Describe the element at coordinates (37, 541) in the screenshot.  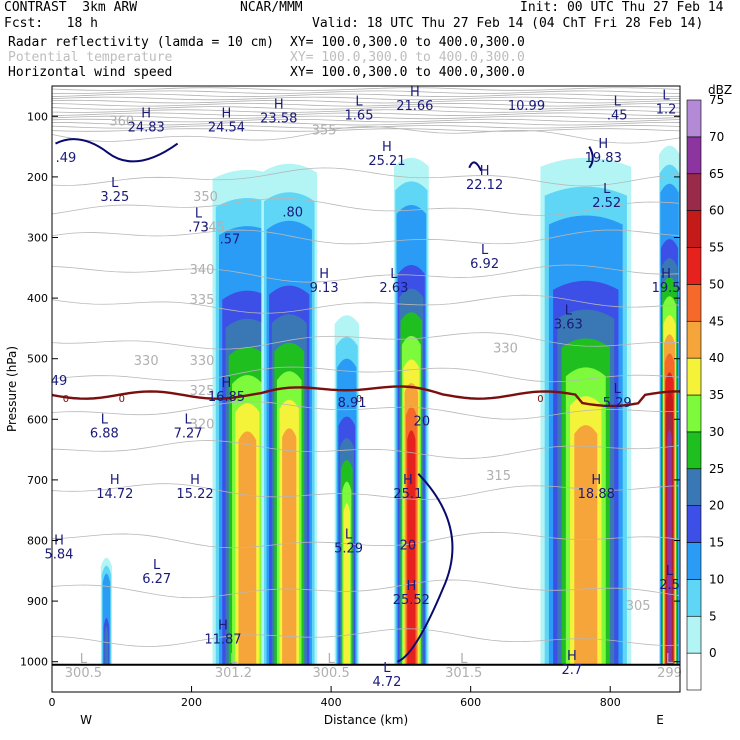
I see `y-tick-label: 800` at that location.